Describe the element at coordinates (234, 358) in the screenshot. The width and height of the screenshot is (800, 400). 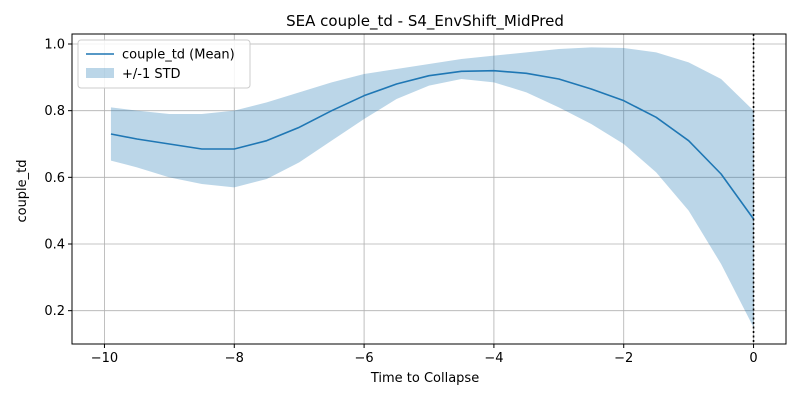
I see `x-tick-label: −8` at that location.